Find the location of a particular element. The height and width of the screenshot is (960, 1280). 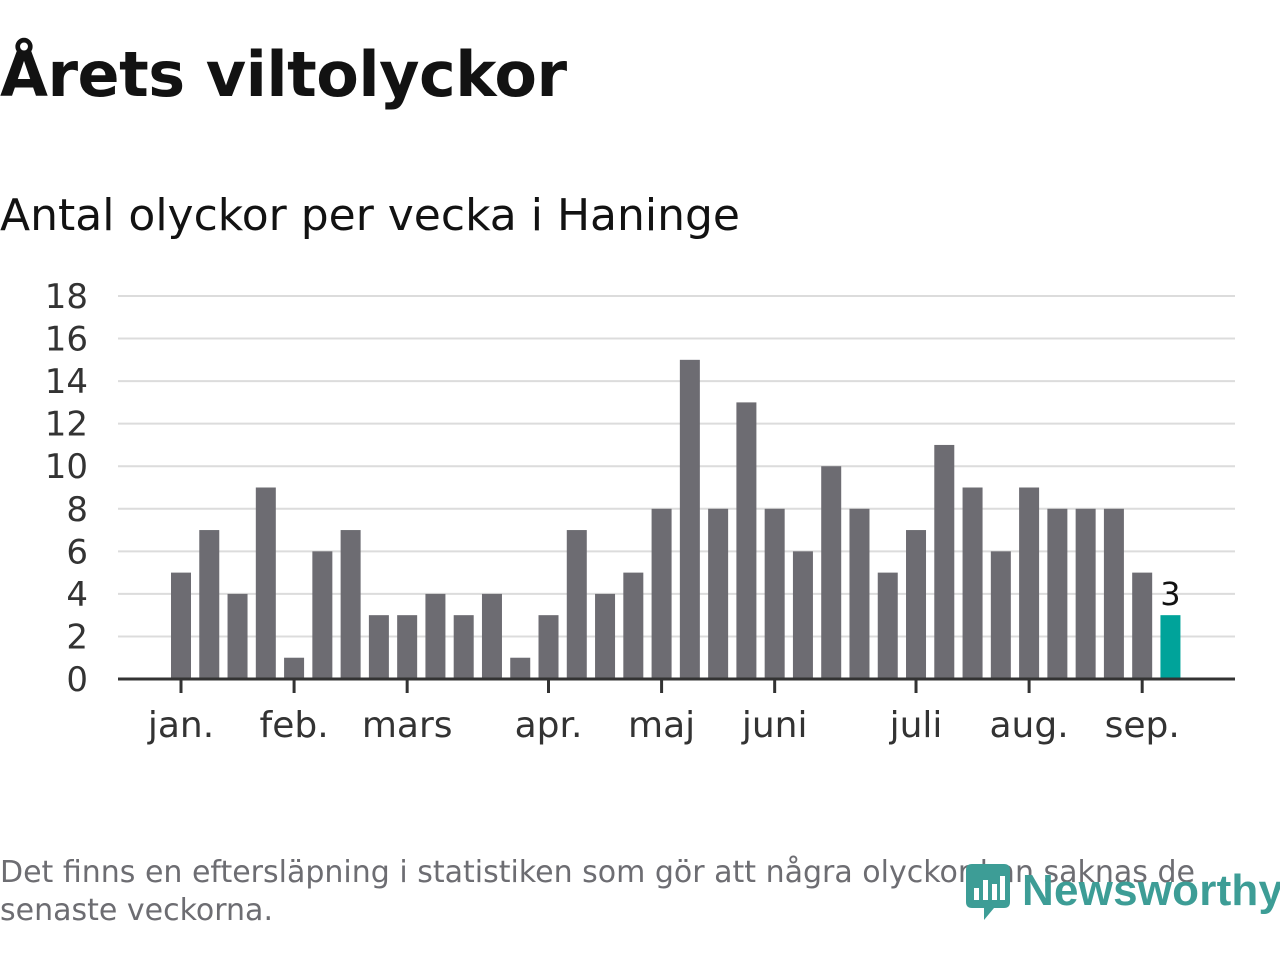

y-tick-label: 18 is located at coordinates (66, 297).